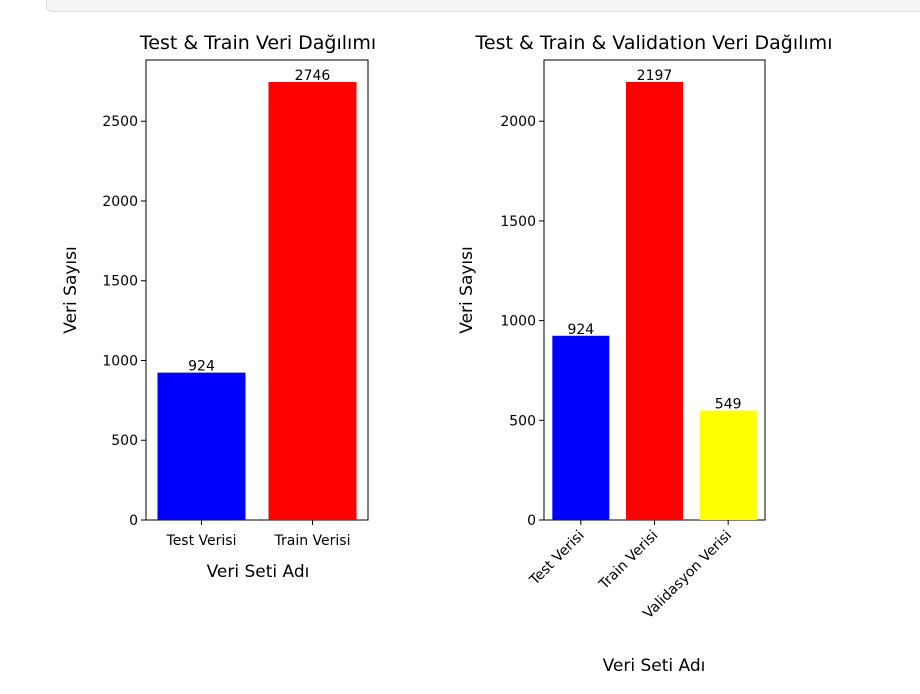 This screenshot has height=694, width=920. What do you see at coordinates (728, 405) in the screenshot?
I see `bar-value-label: 549` at bounding box center [728, 405].